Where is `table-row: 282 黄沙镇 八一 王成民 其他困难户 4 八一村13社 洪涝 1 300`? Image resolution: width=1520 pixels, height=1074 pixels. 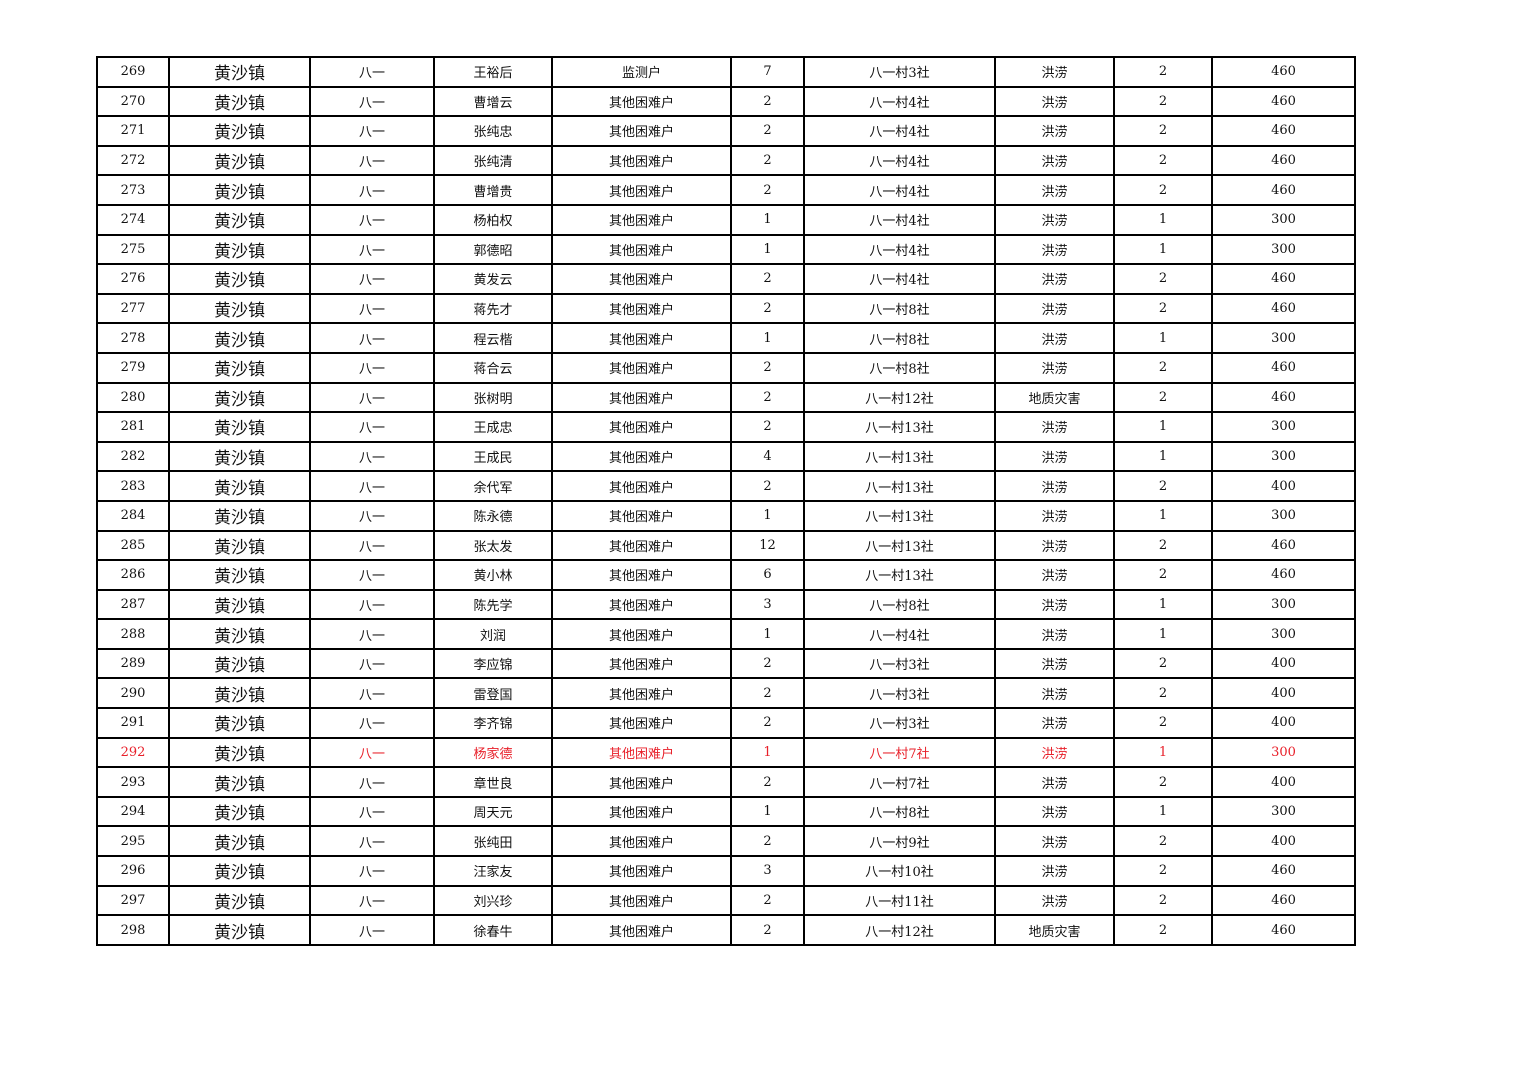 table-row: 282 黄沙镇 八一 王成民 其他困难户 4 八一村13社 洪涝 1 300 is located at coordinates (726, 456).